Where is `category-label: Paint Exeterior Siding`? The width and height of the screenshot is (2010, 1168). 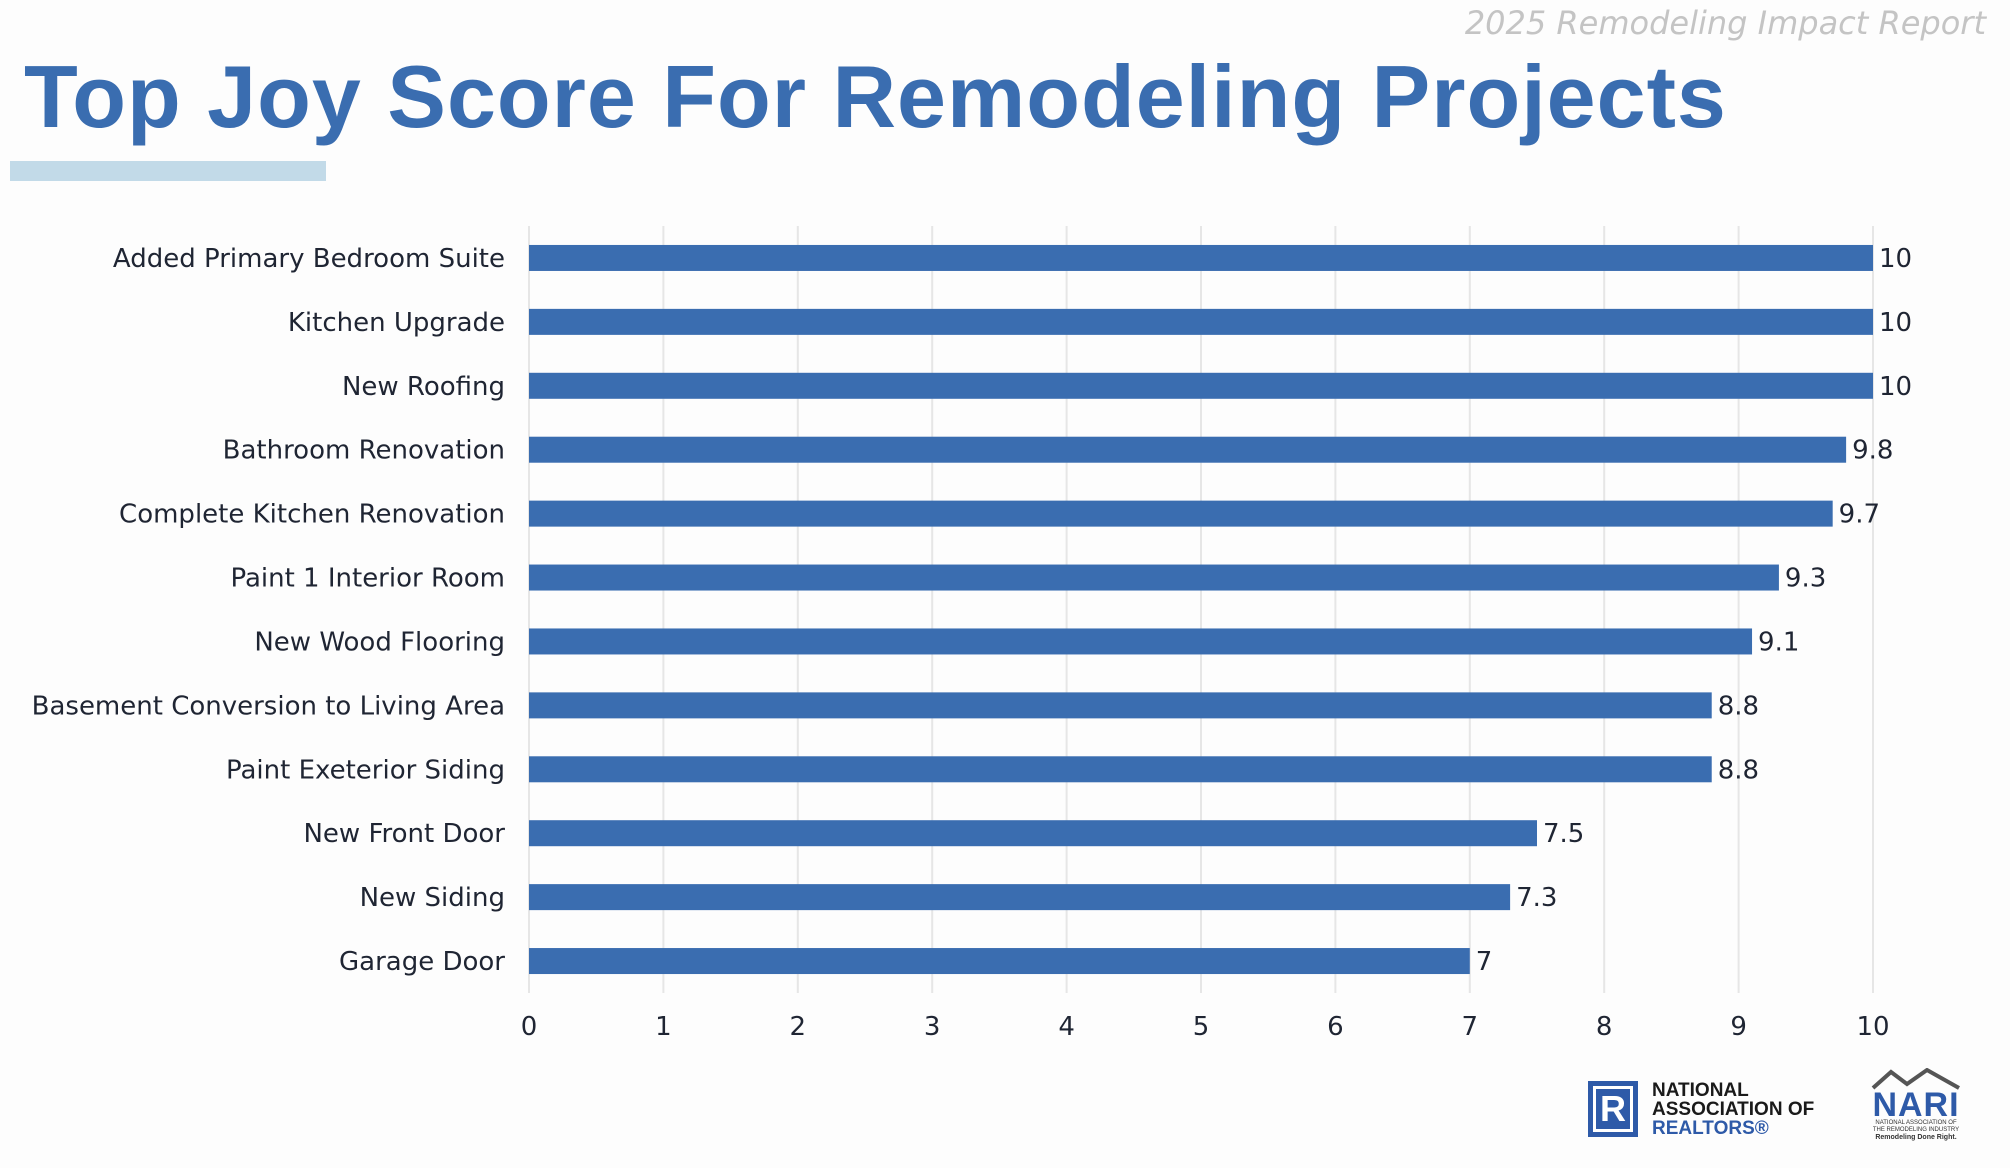
category-label: Paint Exeterior Siding is located at coordinates (365, 770).